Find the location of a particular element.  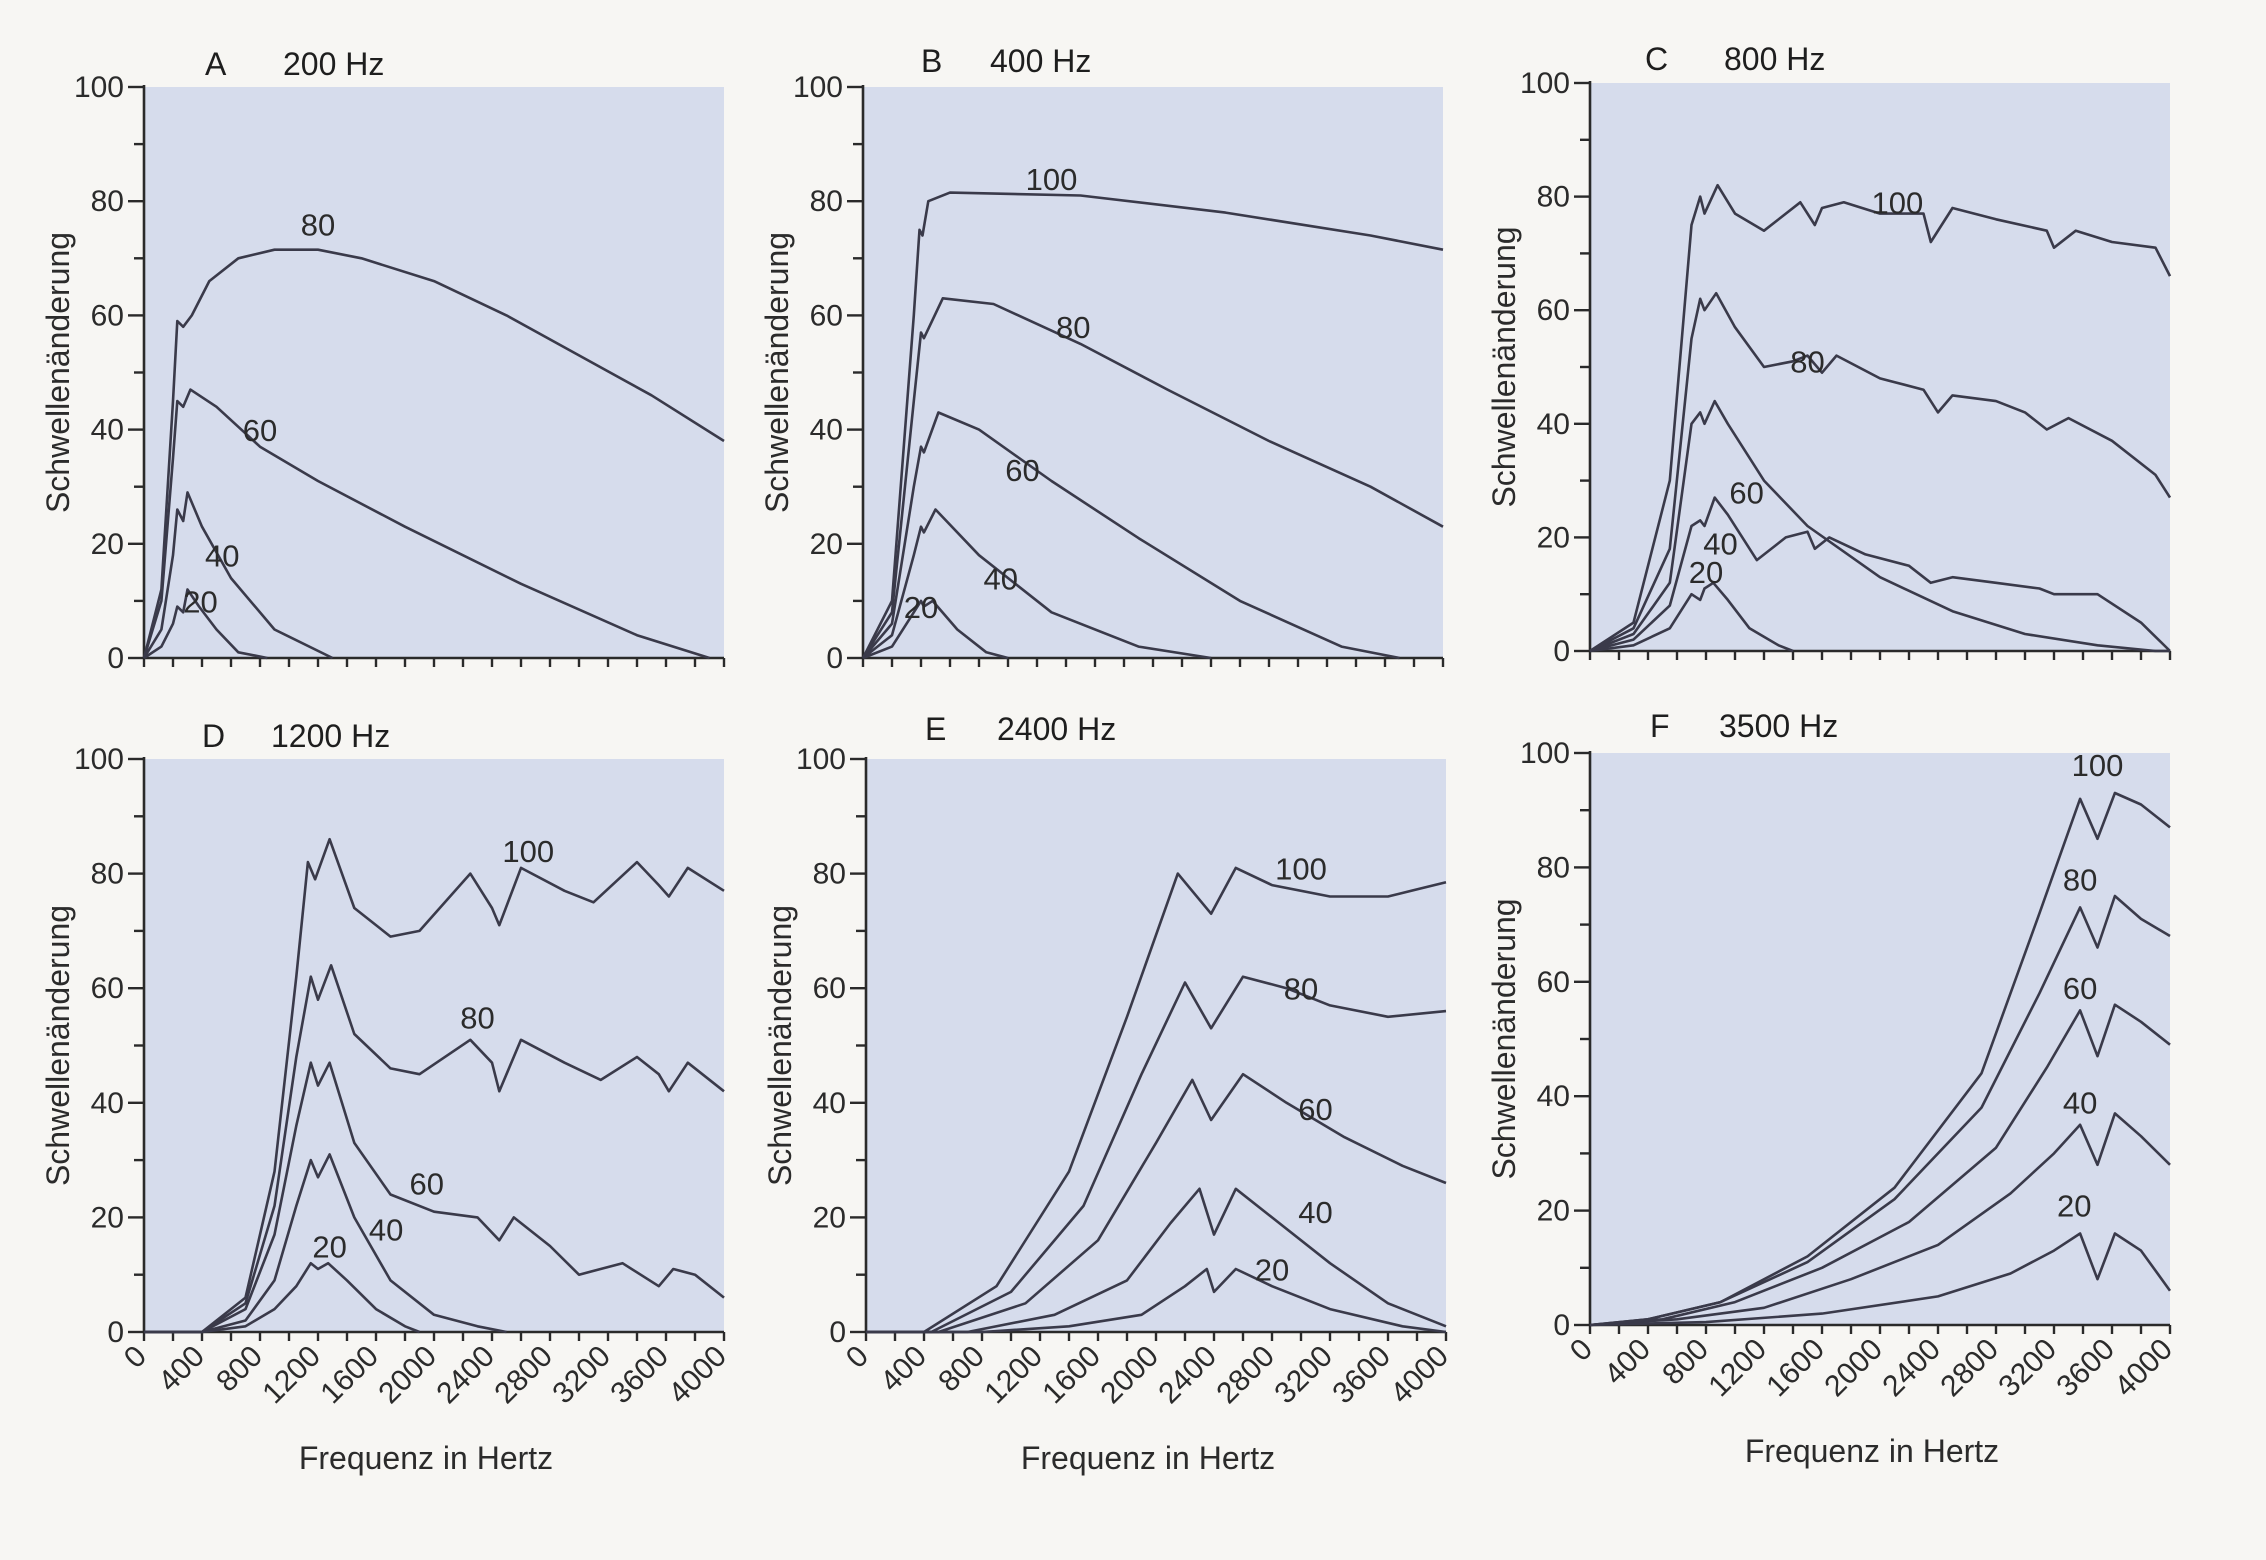

panel-title: 800 Hz is located at coordinates (1774, 59).